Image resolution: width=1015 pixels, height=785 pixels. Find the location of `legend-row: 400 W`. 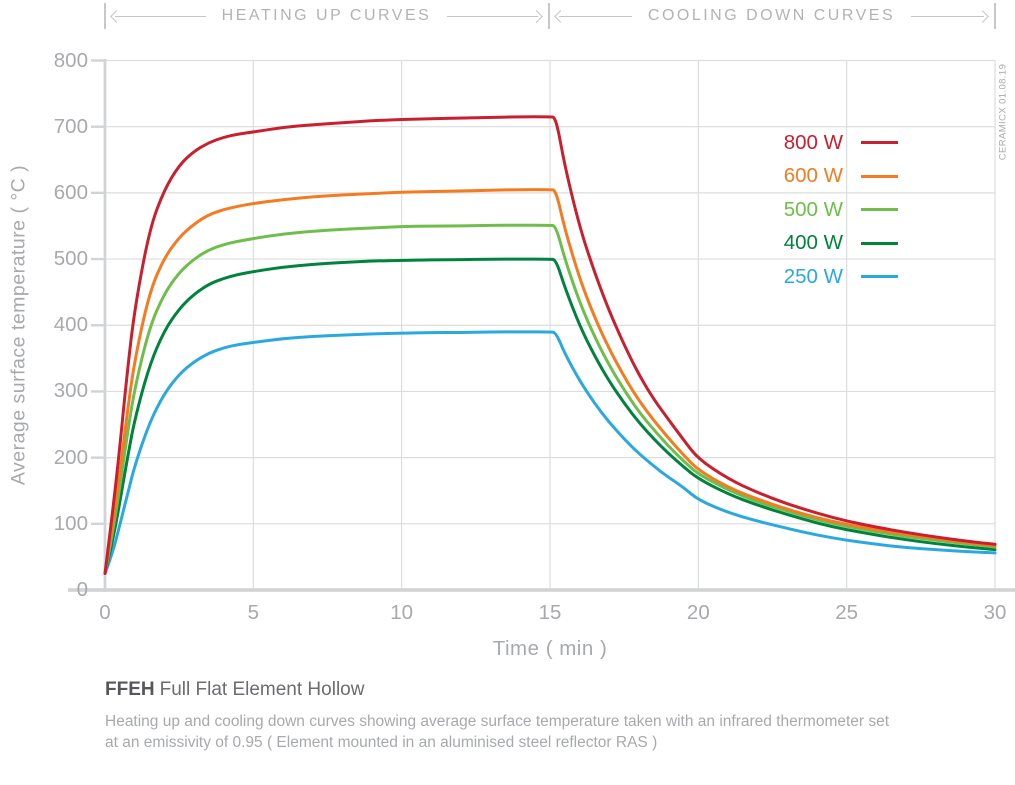

legend-row: 400 W is located at coordinates (824, 244).